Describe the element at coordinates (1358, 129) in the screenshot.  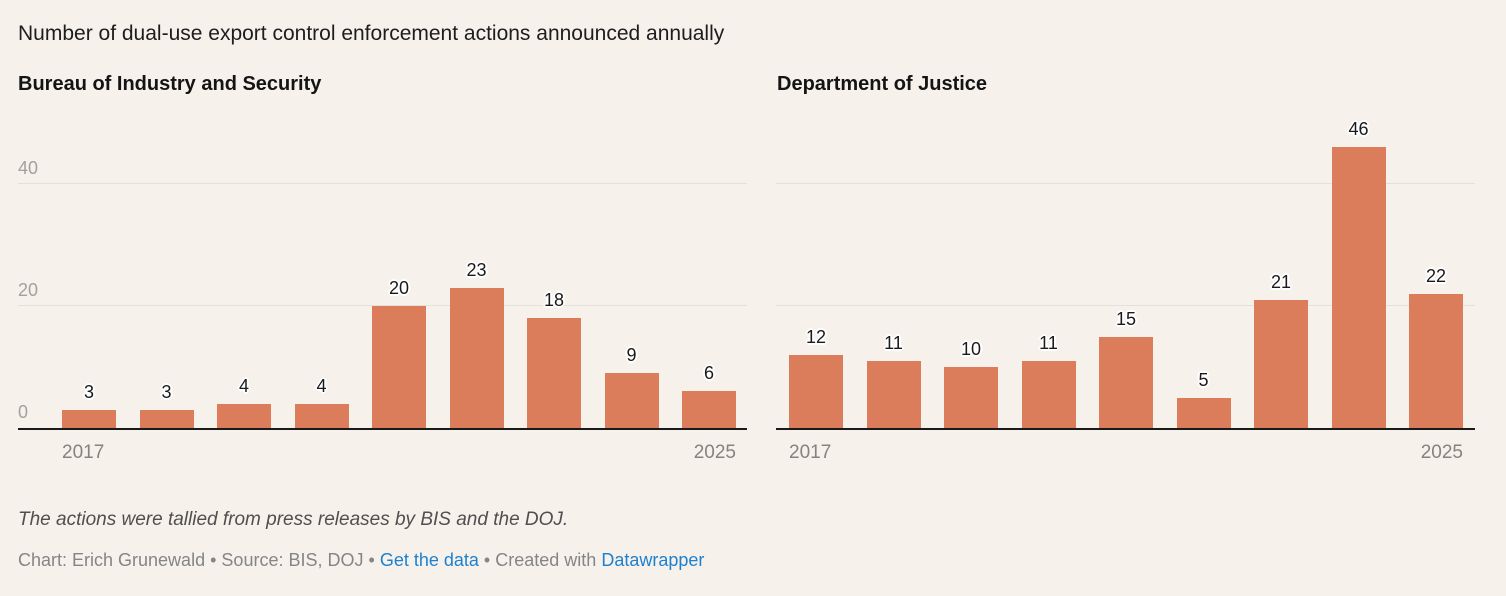
I see `value-label: 46` at that location.